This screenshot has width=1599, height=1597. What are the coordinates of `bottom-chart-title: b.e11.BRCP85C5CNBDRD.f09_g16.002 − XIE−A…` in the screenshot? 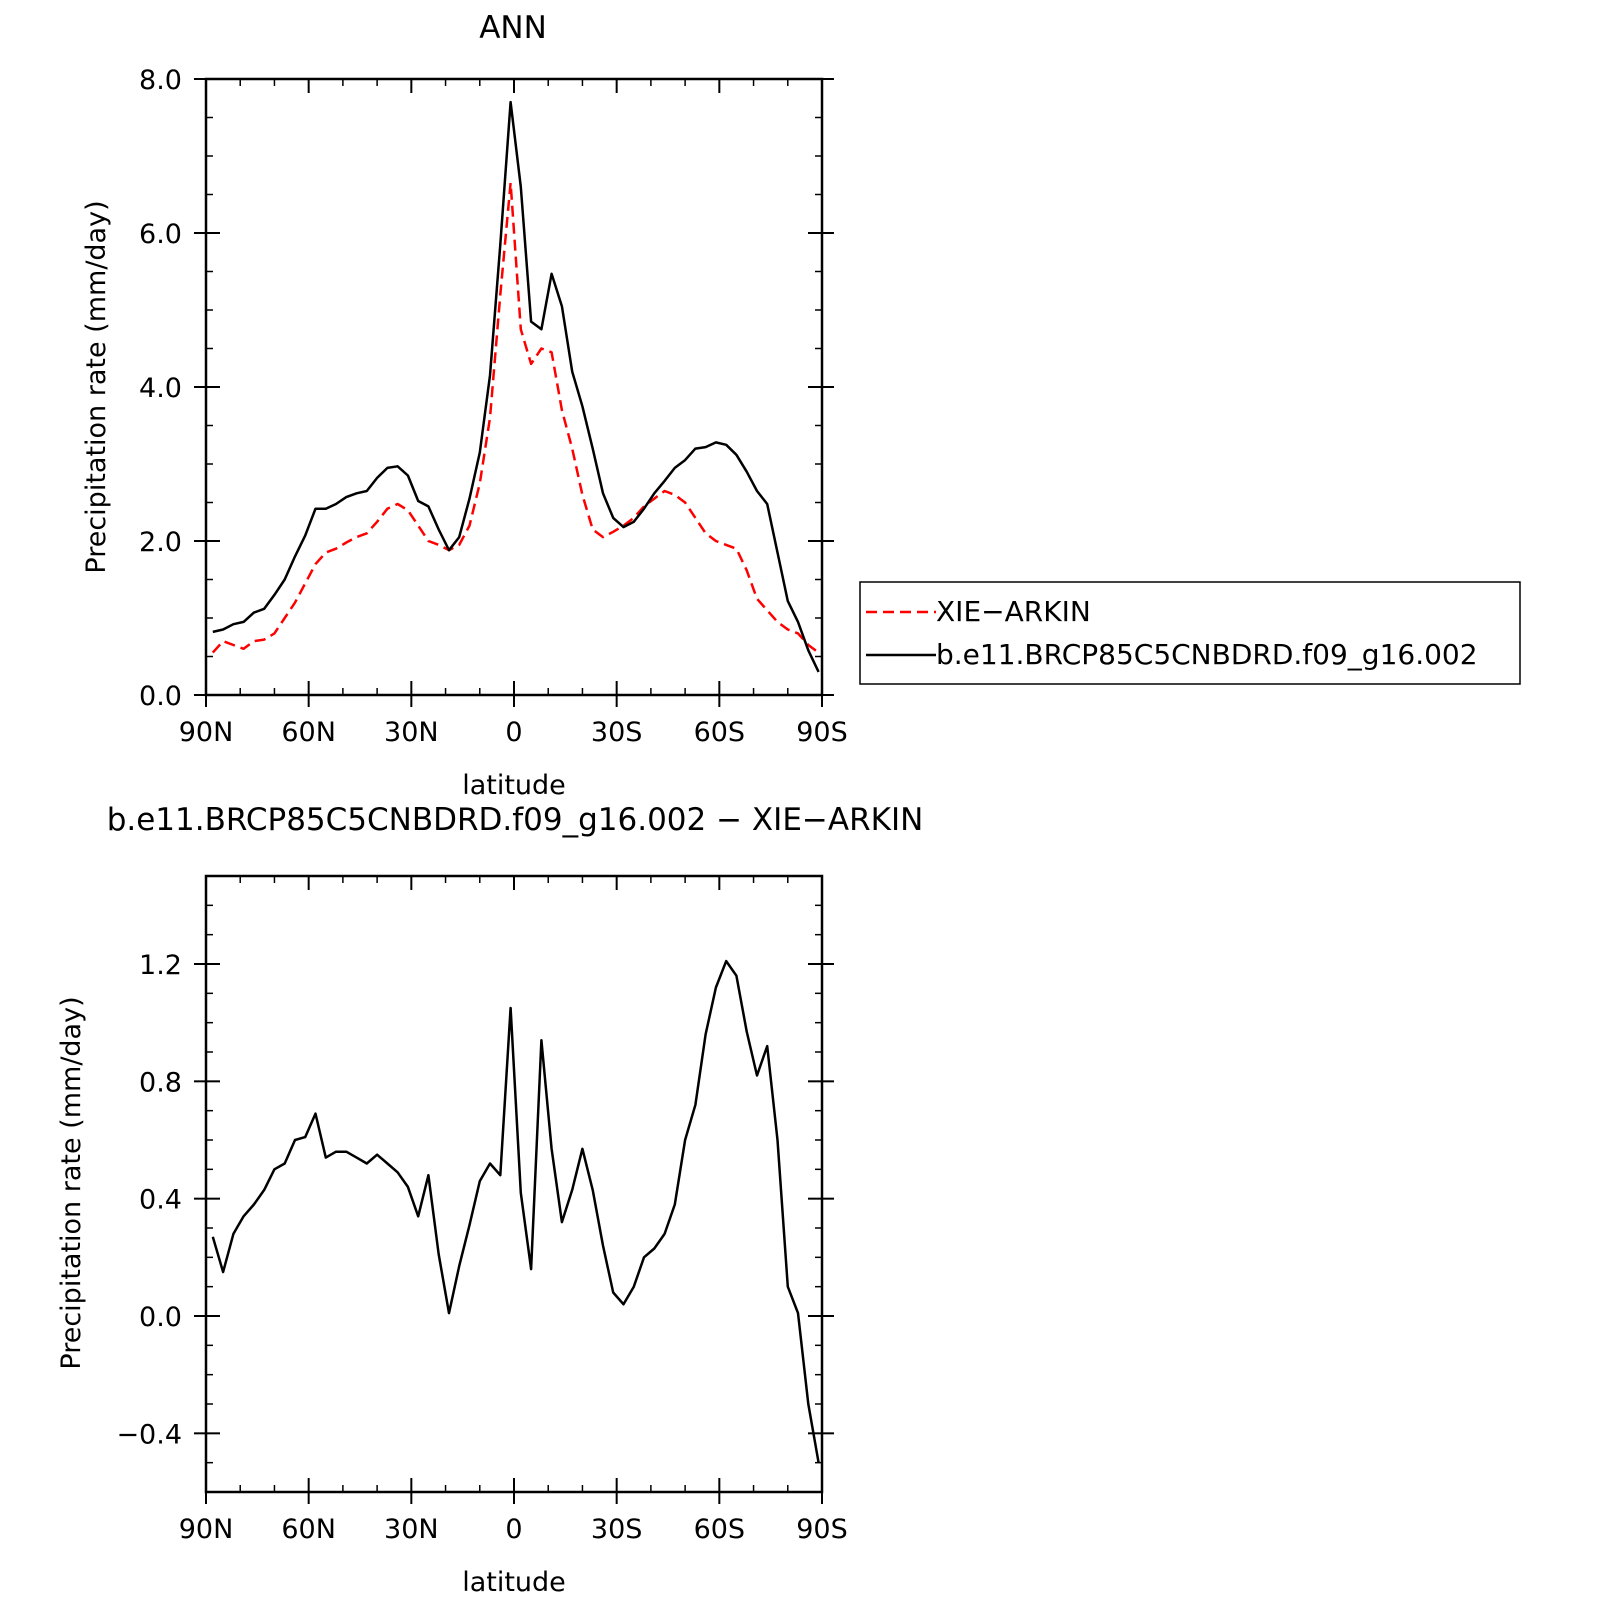 It's located at (515, 820).